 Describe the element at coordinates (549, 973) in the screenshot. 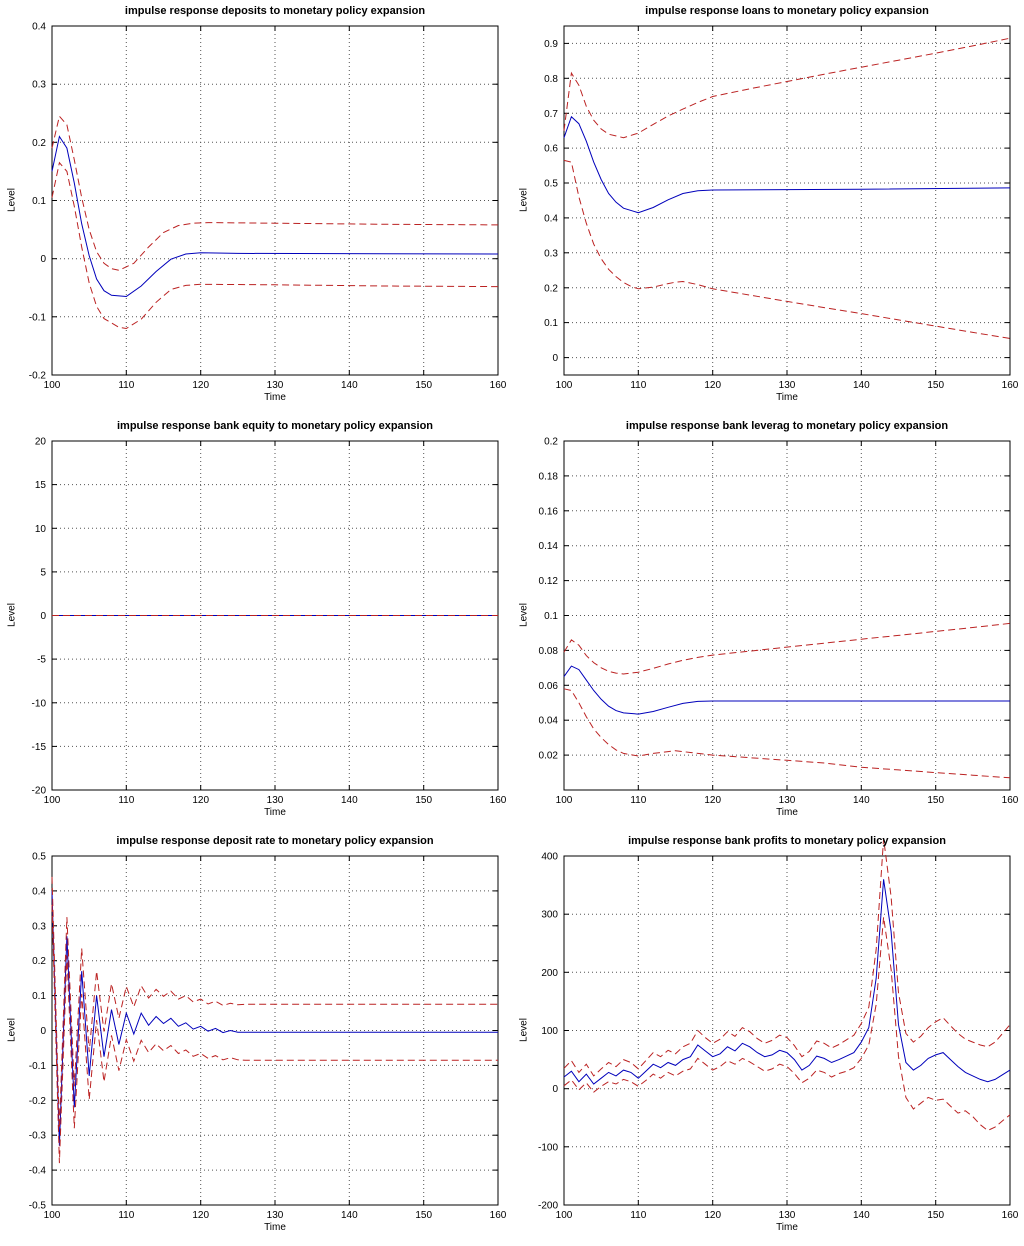

I see `svg-text: 200` at that location.